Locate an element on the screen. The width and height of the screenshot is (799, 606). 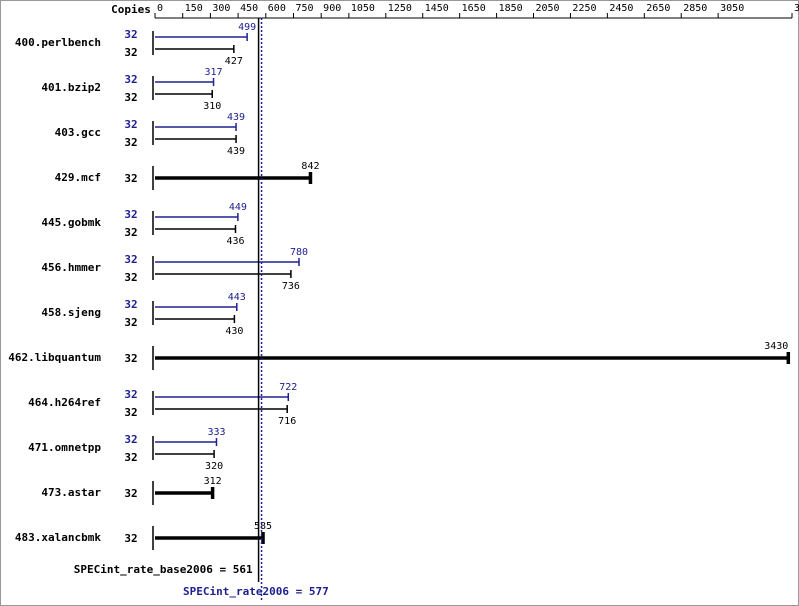
category-label: 458.sjeng is located at coordinates (71, 312).